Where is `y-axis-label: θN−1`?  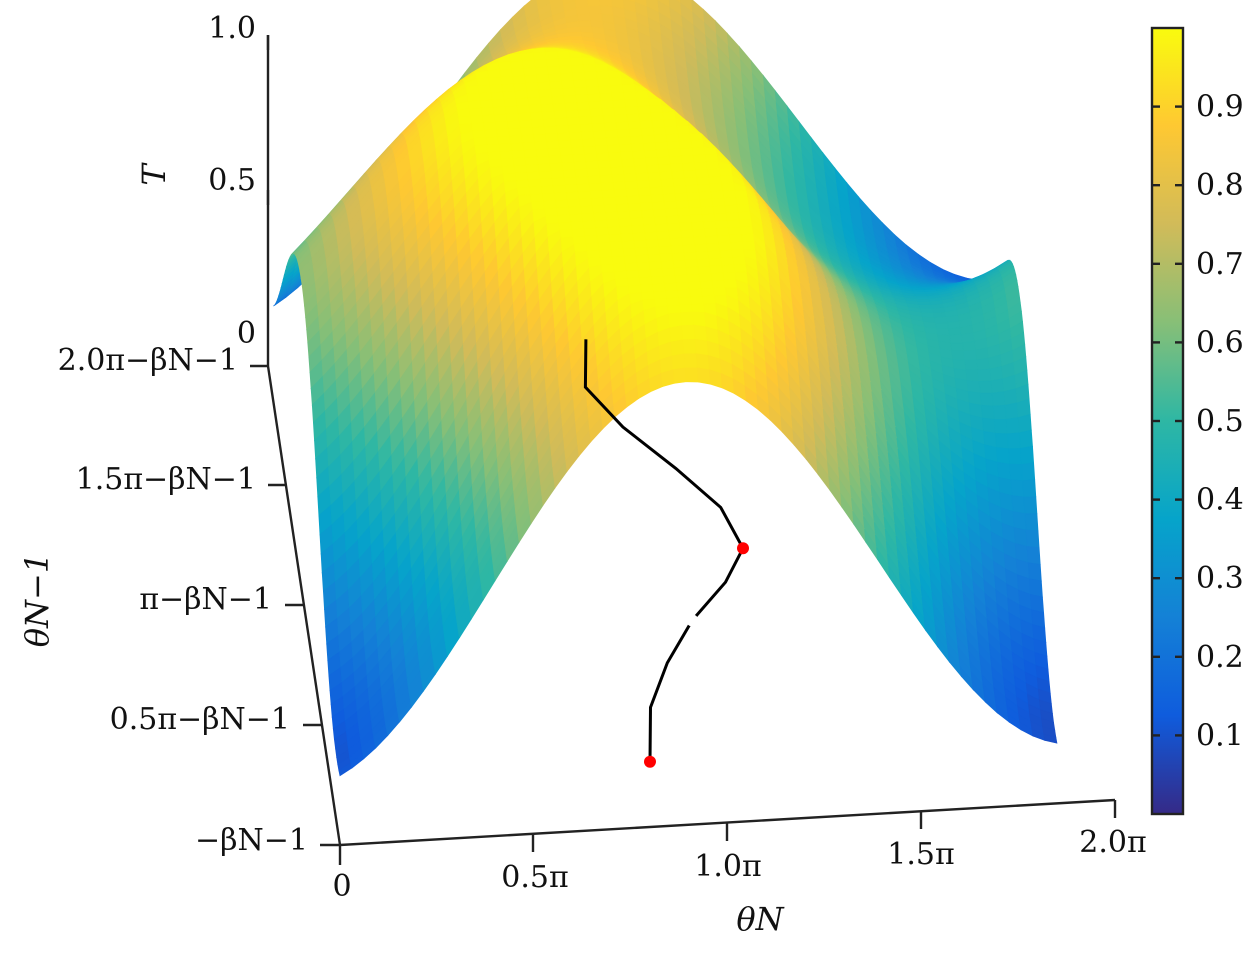 y-axis-label: θN−1 is located at coordinates (37, 600).